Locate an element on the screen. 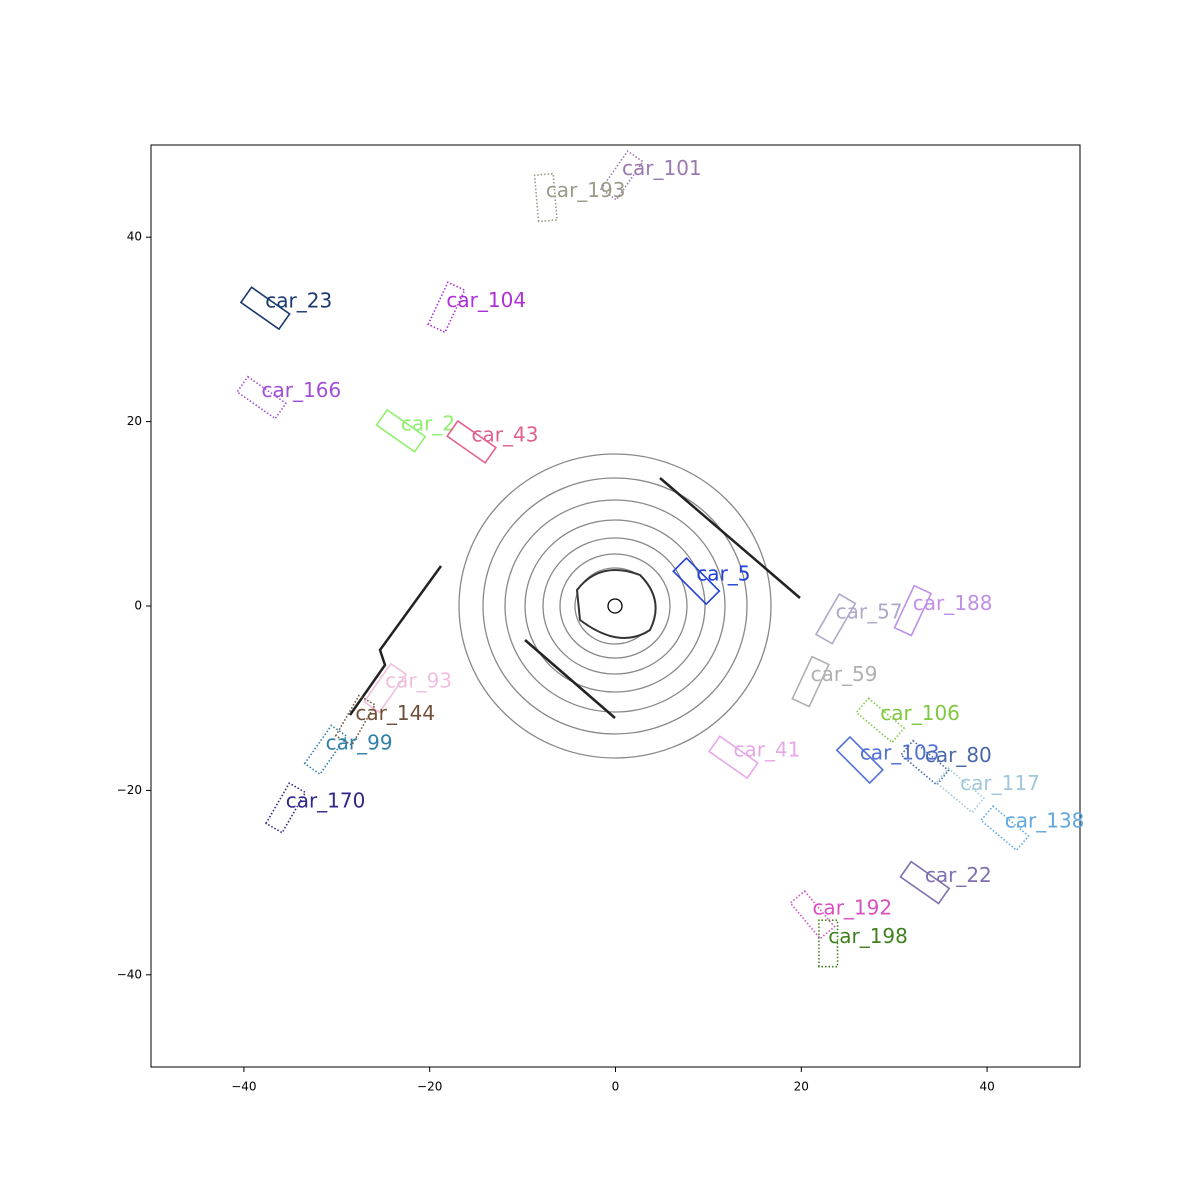 This screenshot has height=1200, width=1200. y-tick-label: −20 is located at coordinates (129, 790).